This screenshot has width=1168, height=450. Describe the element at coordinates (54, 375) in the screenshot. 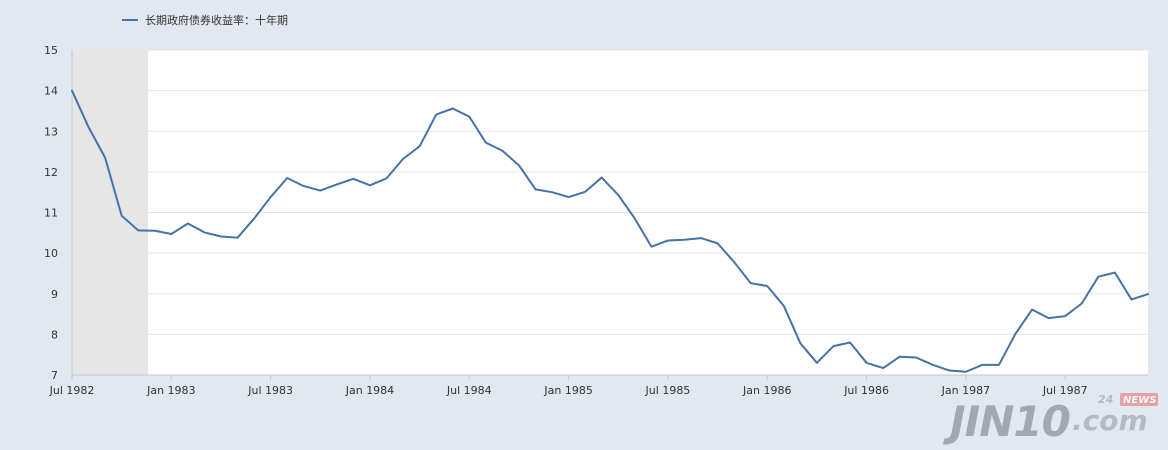

I see `y-tick-label-7: 7` at that location.